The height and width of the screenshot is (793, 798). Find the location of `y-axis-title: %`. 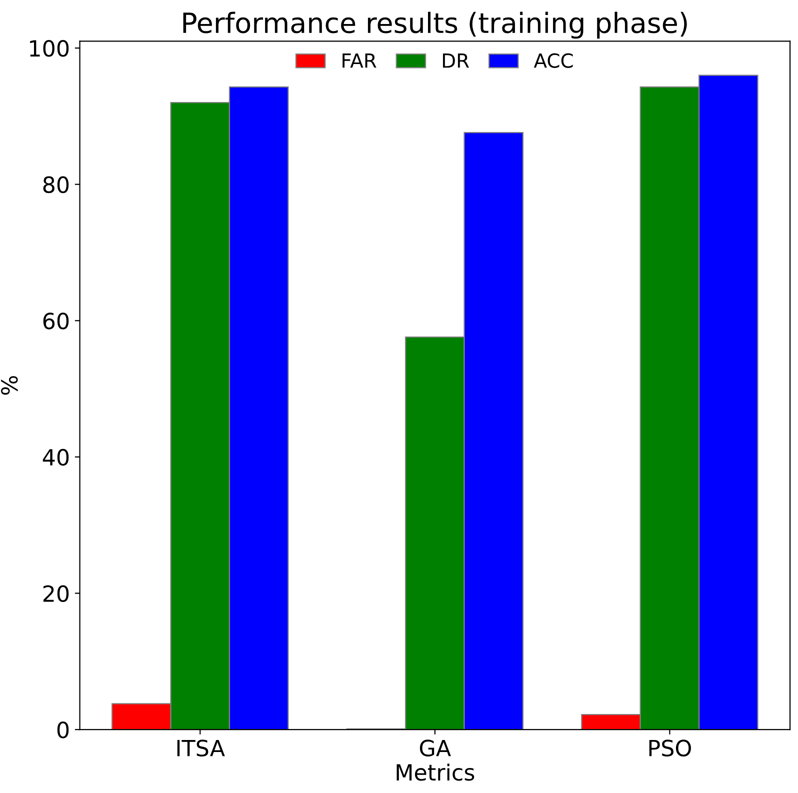

y-axis-title: % is located at coordinates (9, 385).